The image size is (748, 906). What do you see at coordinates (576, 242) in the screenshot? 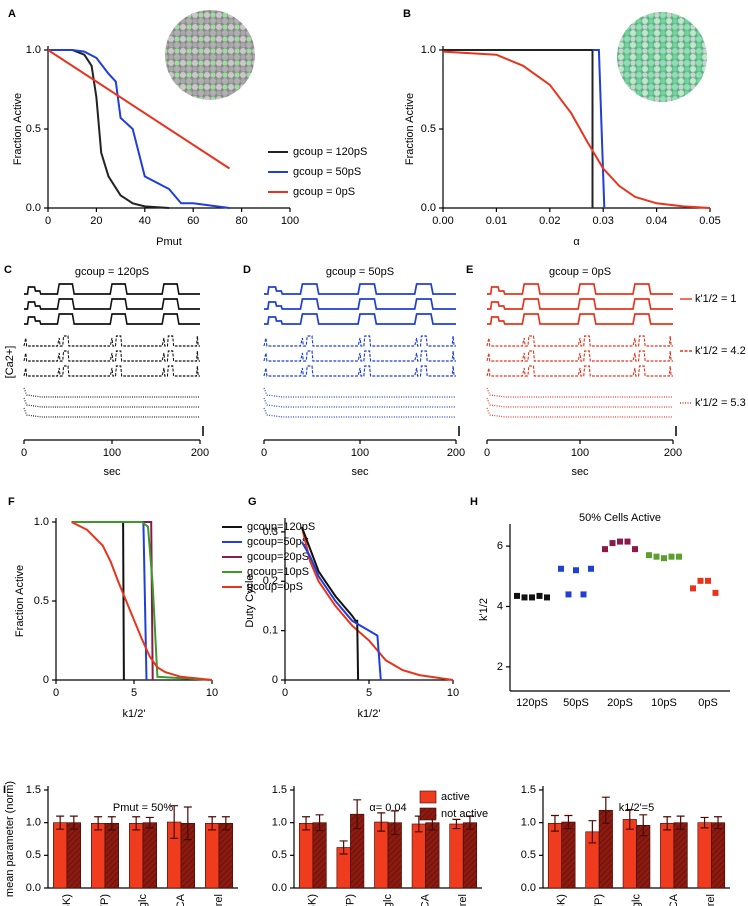
I see `x-axis-label: α` at bounding box center [576, 242].